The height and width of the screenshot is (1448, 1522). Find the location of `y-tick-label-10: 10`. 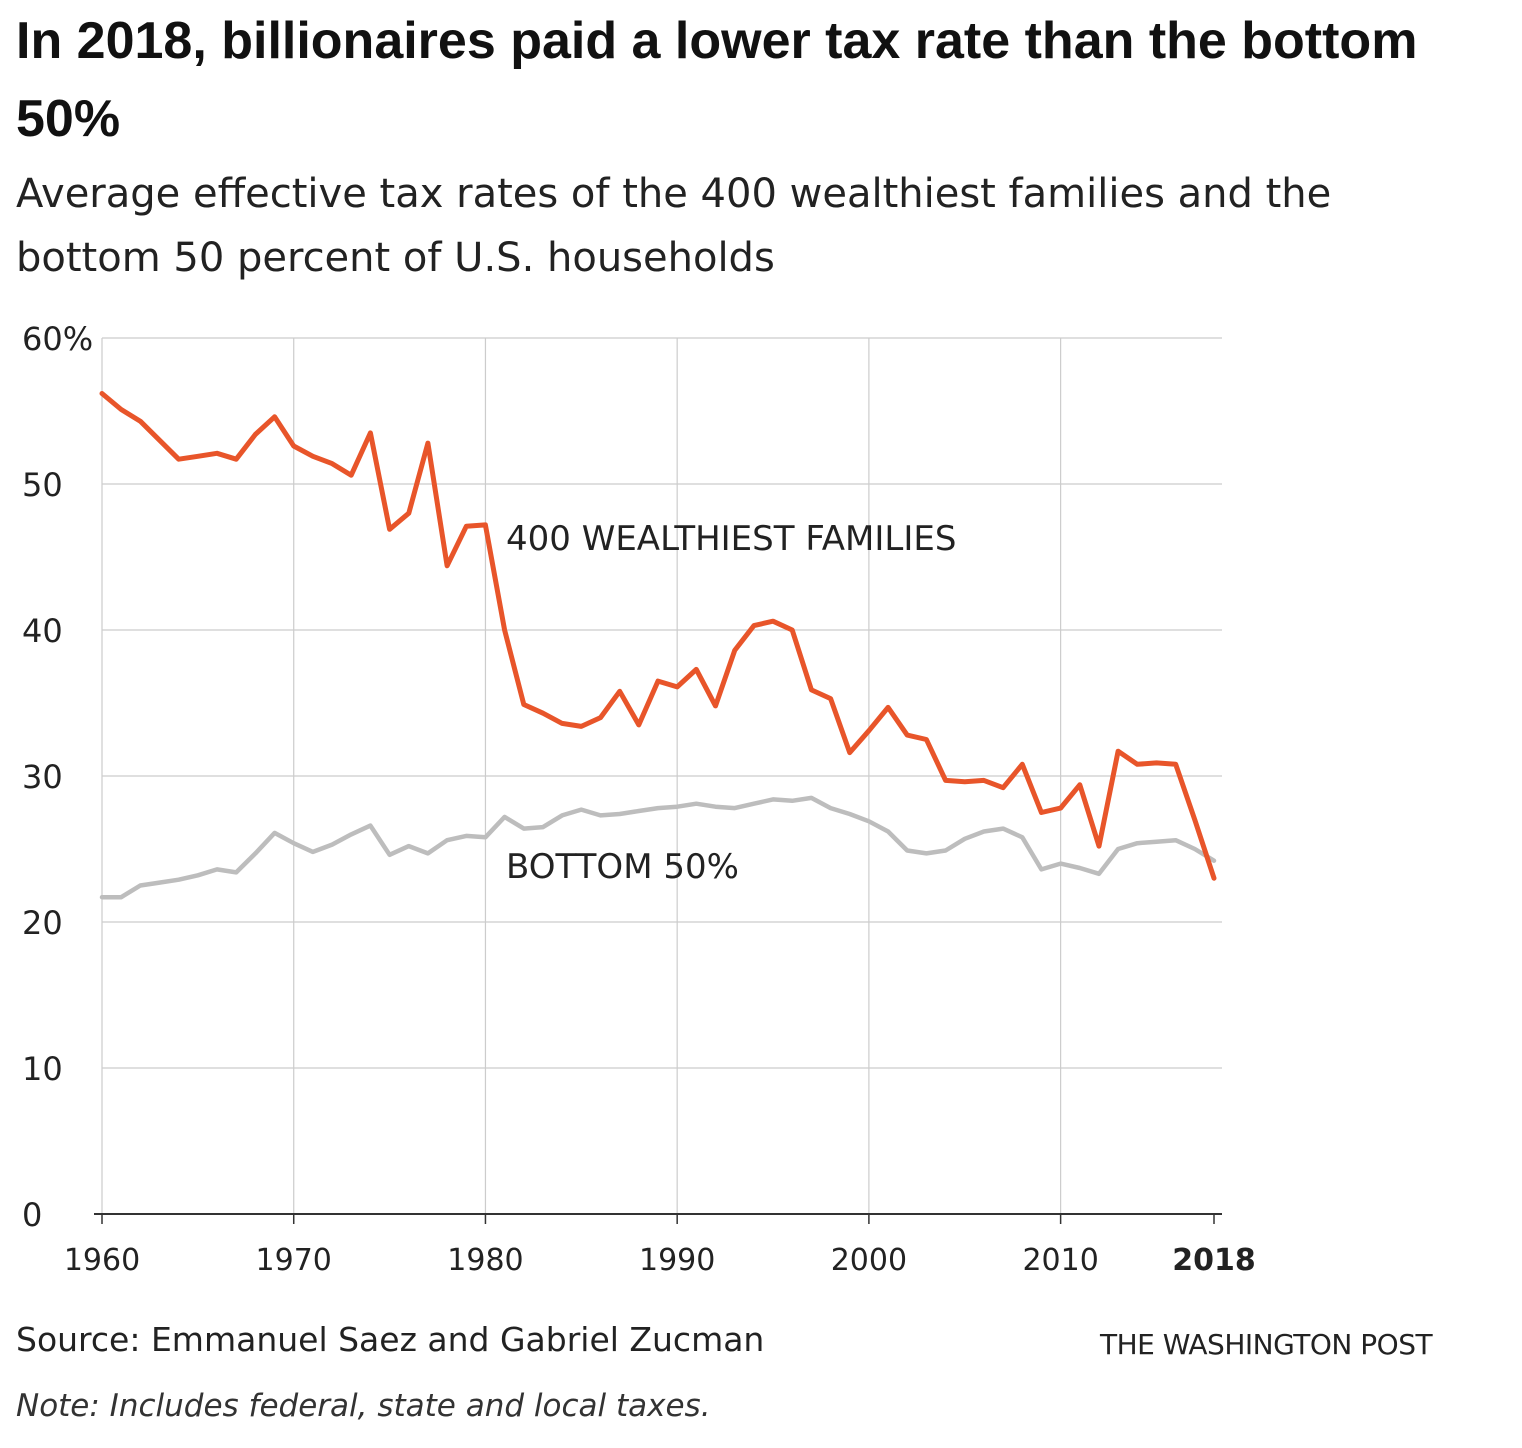

y-tick-label-10: 10 is located at coordinates (42, 1069).